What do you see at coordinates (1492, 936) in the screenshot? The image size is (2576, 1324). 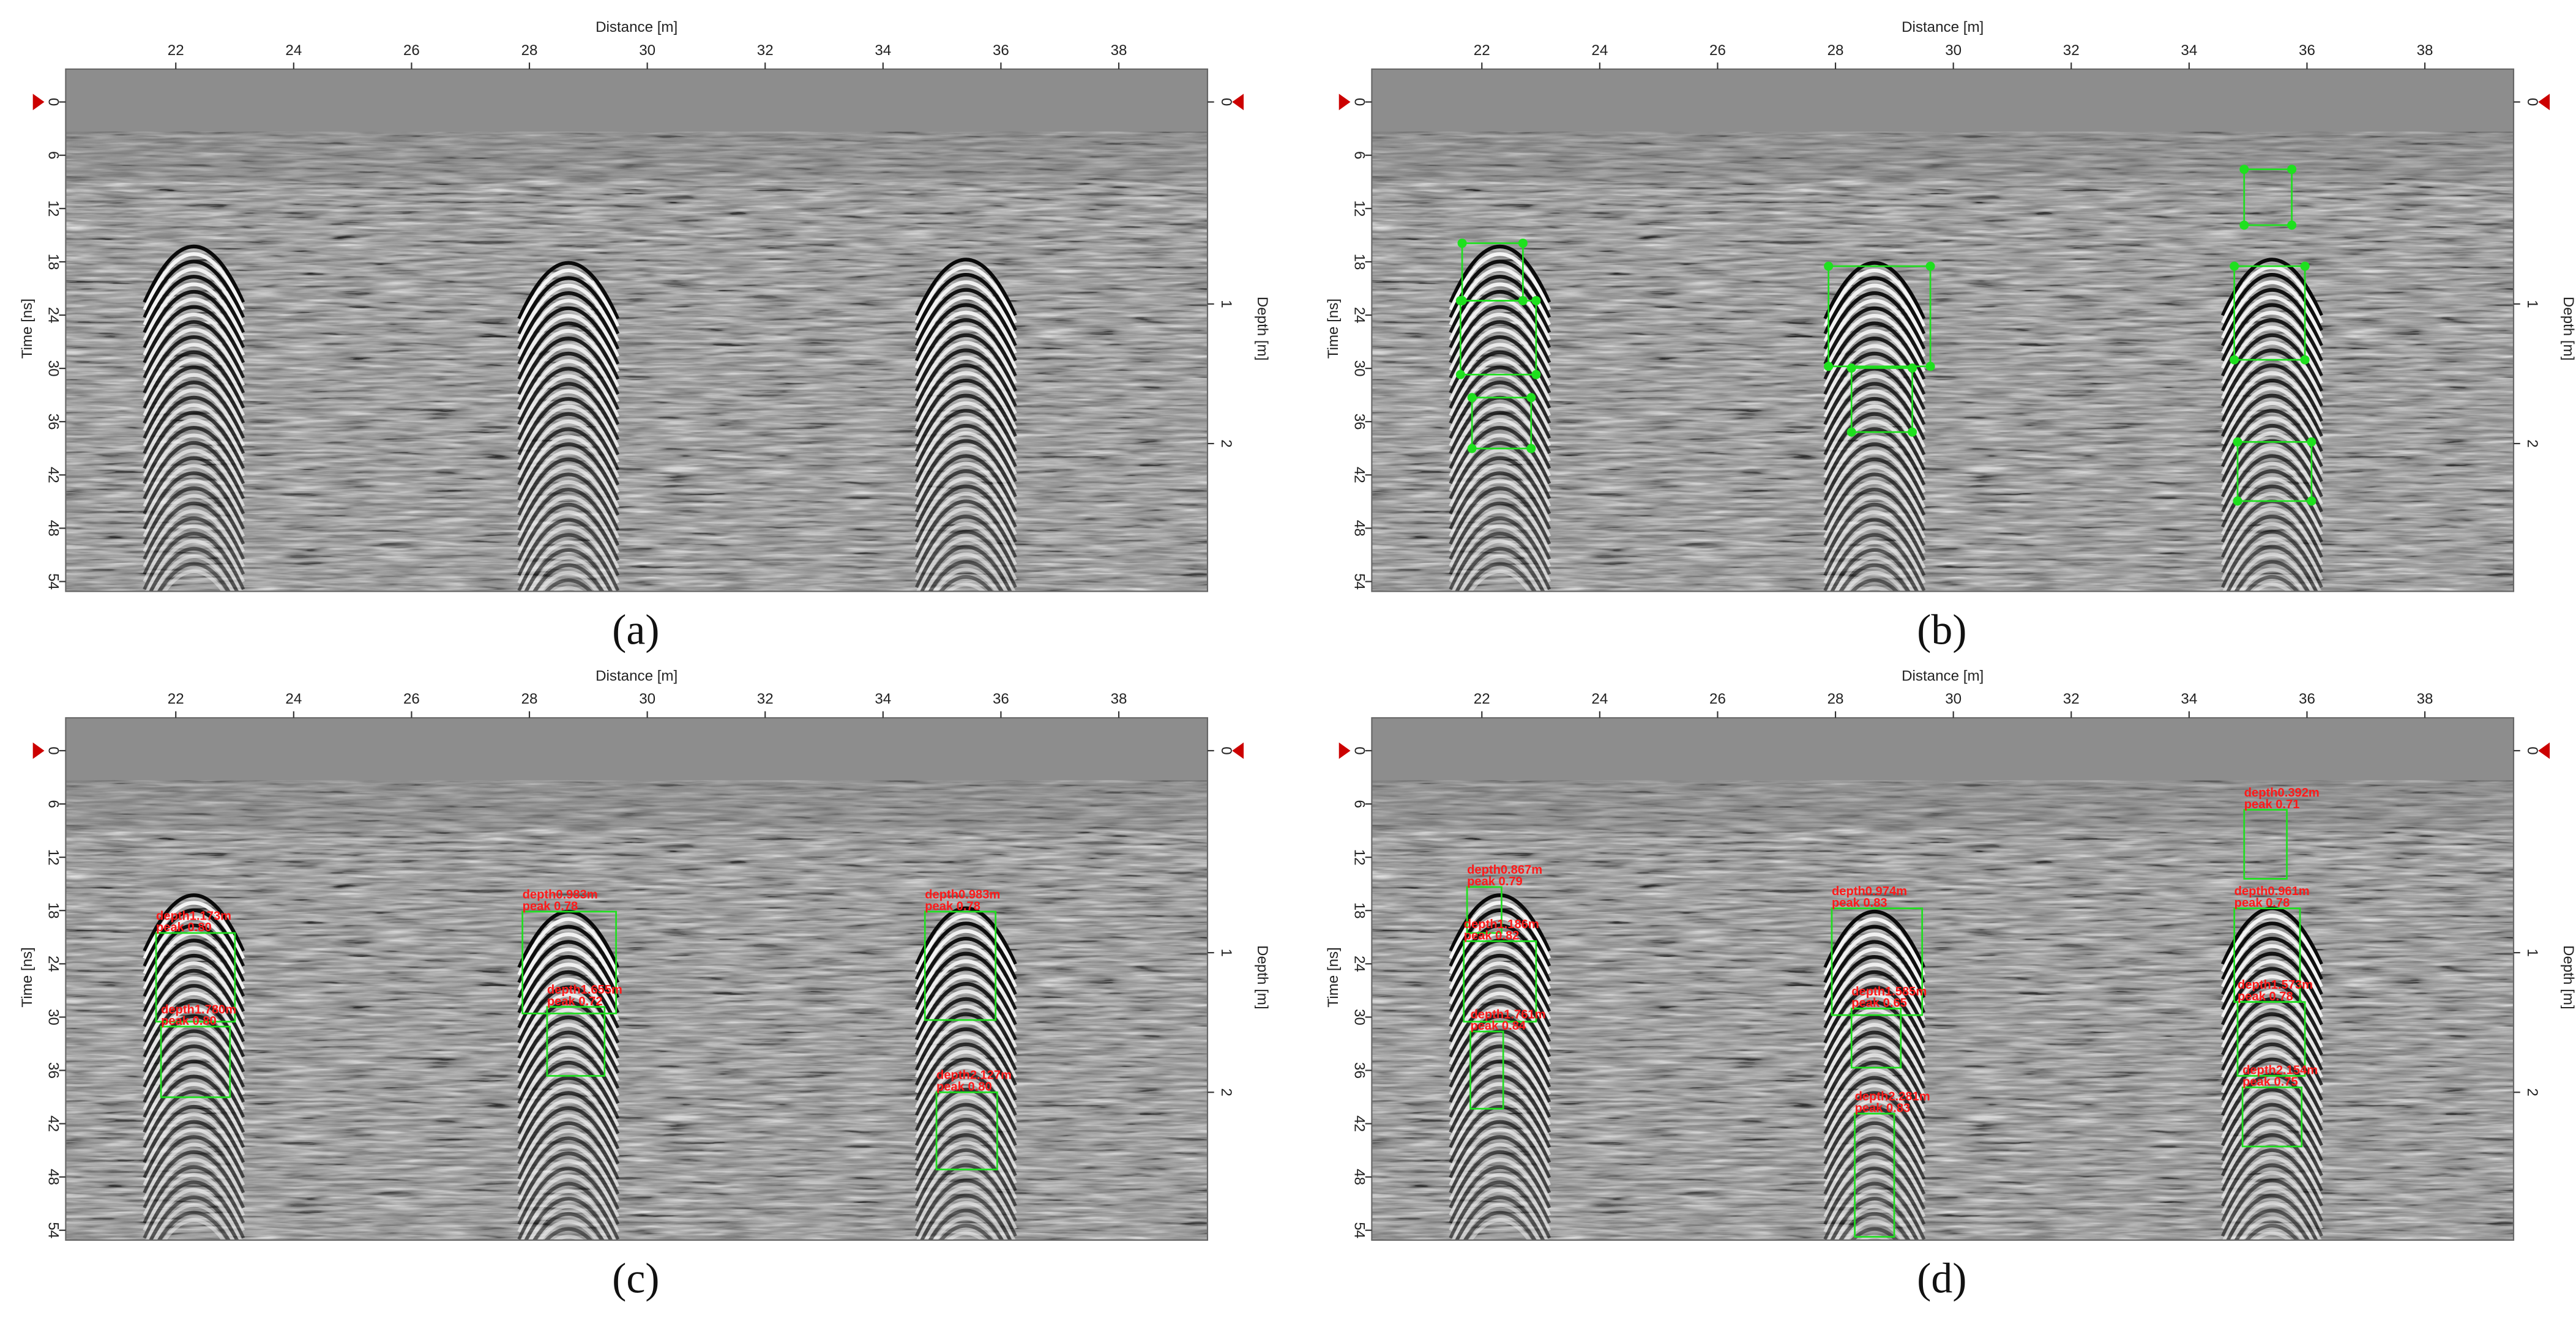 I see `detection-peak: peak 0.82` at bounding box center [1492, 936].